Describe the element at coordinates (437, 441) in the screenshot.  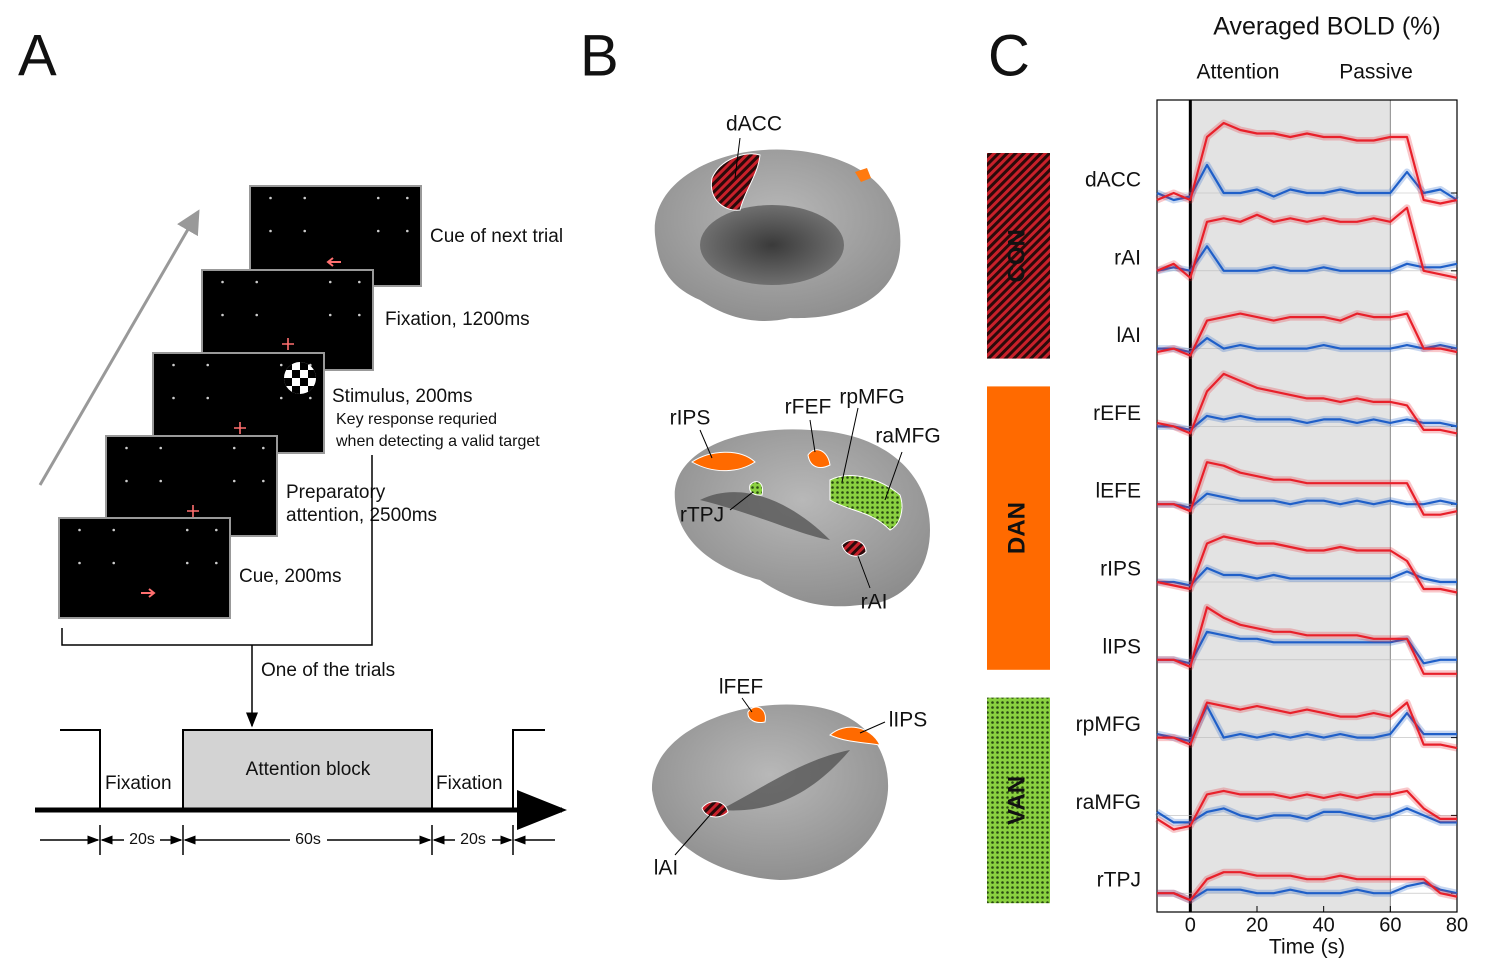
I see `screen-caption: when detecting a valid target` at that location.